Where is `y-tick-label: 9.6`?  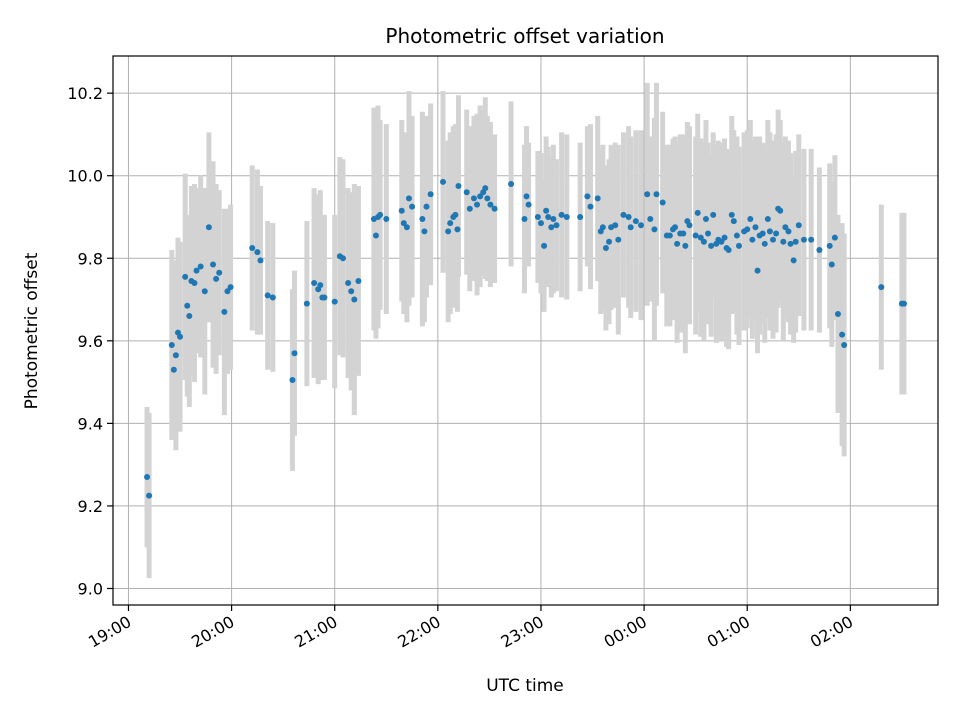
y-tick-label: 9.6 is located at coordinates (90, 341).